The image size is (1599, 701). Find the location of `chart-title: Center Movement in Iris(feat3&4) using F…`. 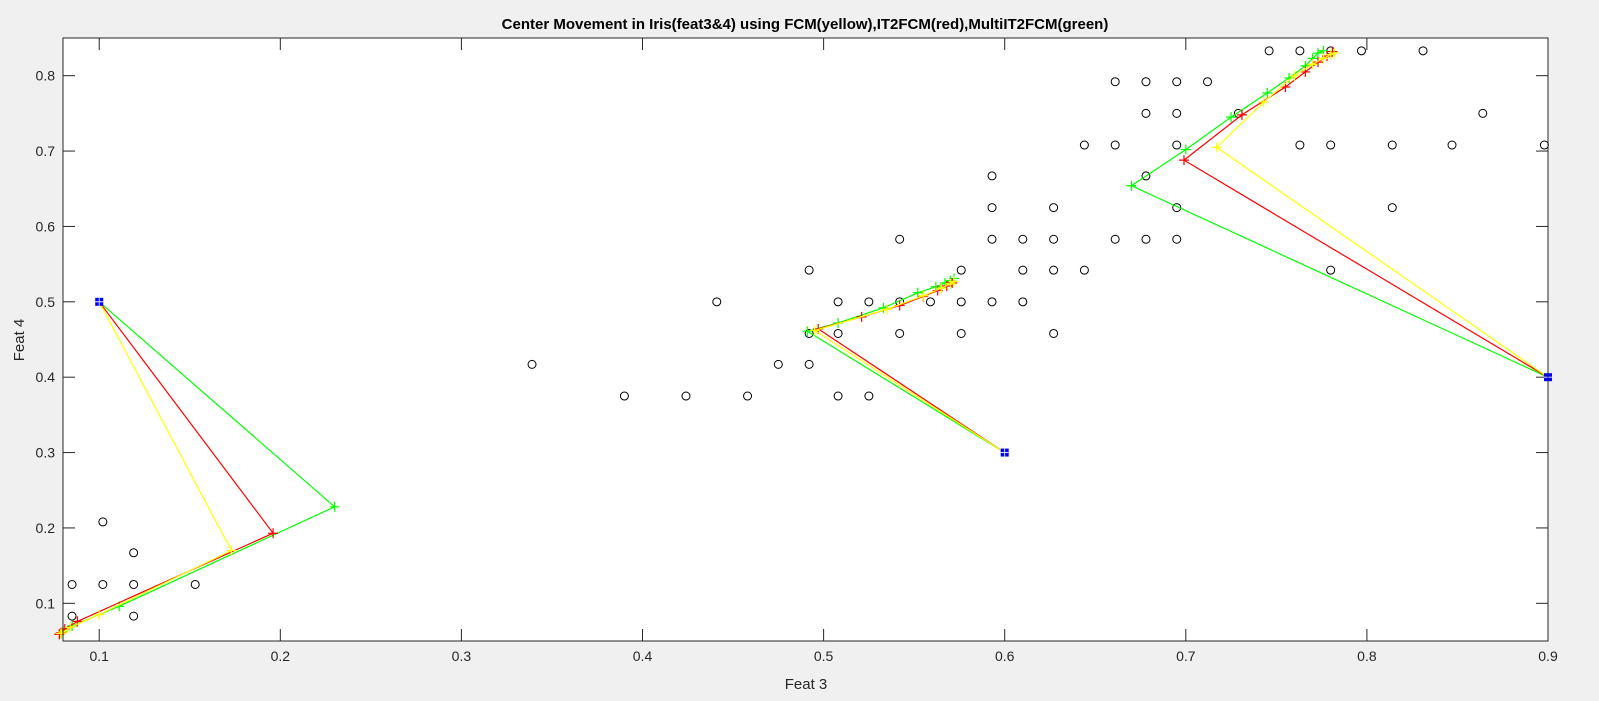

chart-title: Center Movement in Iris(feat3&4) using F… is located at coordinates (805, 24).